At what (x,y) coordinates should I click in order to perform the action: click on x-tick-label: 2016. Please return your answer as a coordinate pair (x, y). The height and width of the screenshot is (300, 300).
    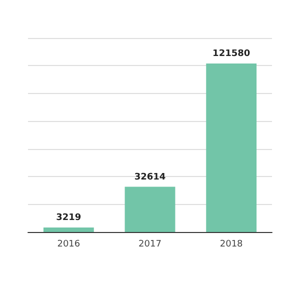
    Looking at the image, I should click on (68, 245).